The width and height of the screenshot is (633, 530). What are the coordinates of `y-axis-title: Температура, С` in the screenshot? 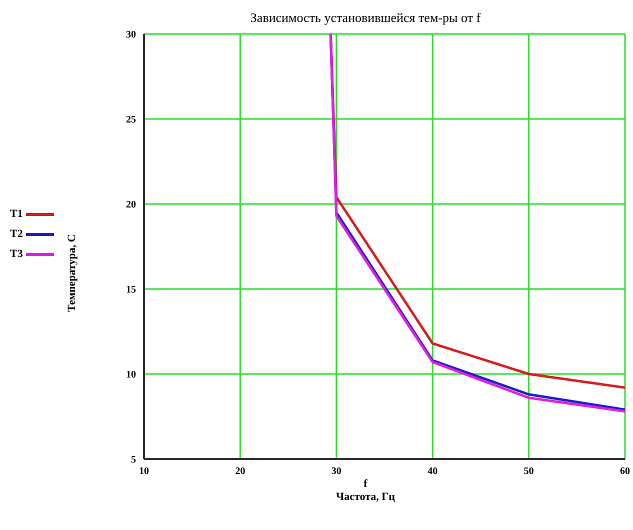 It's located at (72, 273).